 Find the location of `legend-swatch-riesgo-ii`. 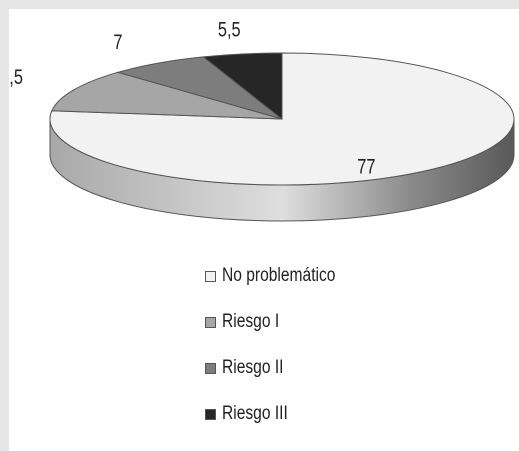

legend-swatch-riesgo-ii is located at coordinates (210, 368).